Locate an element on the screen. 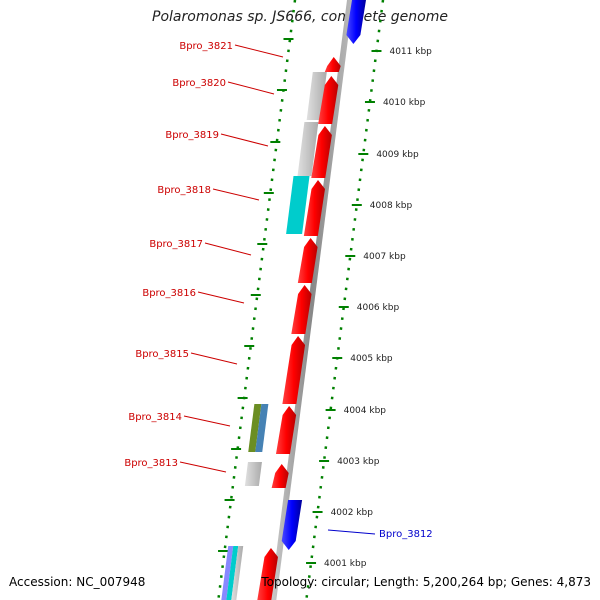 The image size is (600, 600). scale-label: 4006 kbp is located at coordinates (378, 308).